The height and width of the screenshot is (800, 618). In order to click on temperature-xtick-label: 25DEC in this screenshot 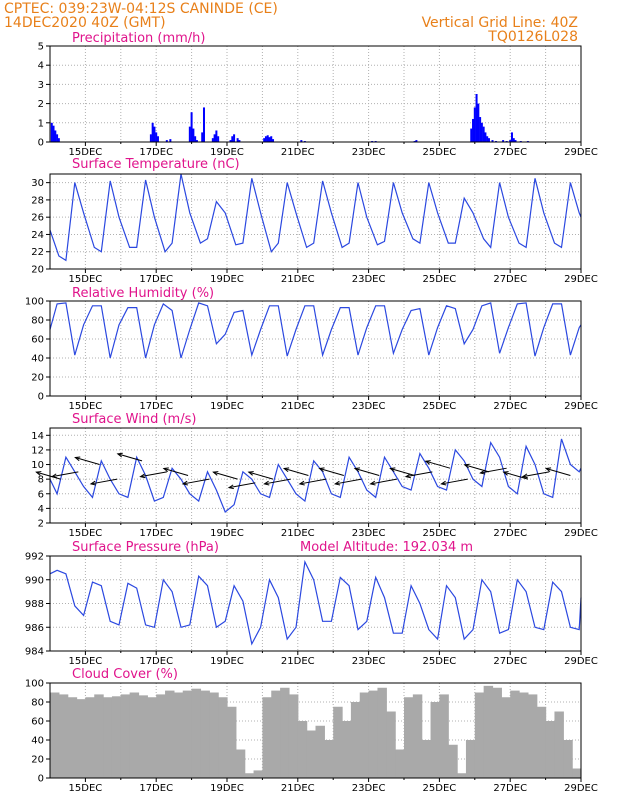, I will do `click(440, 279)`.